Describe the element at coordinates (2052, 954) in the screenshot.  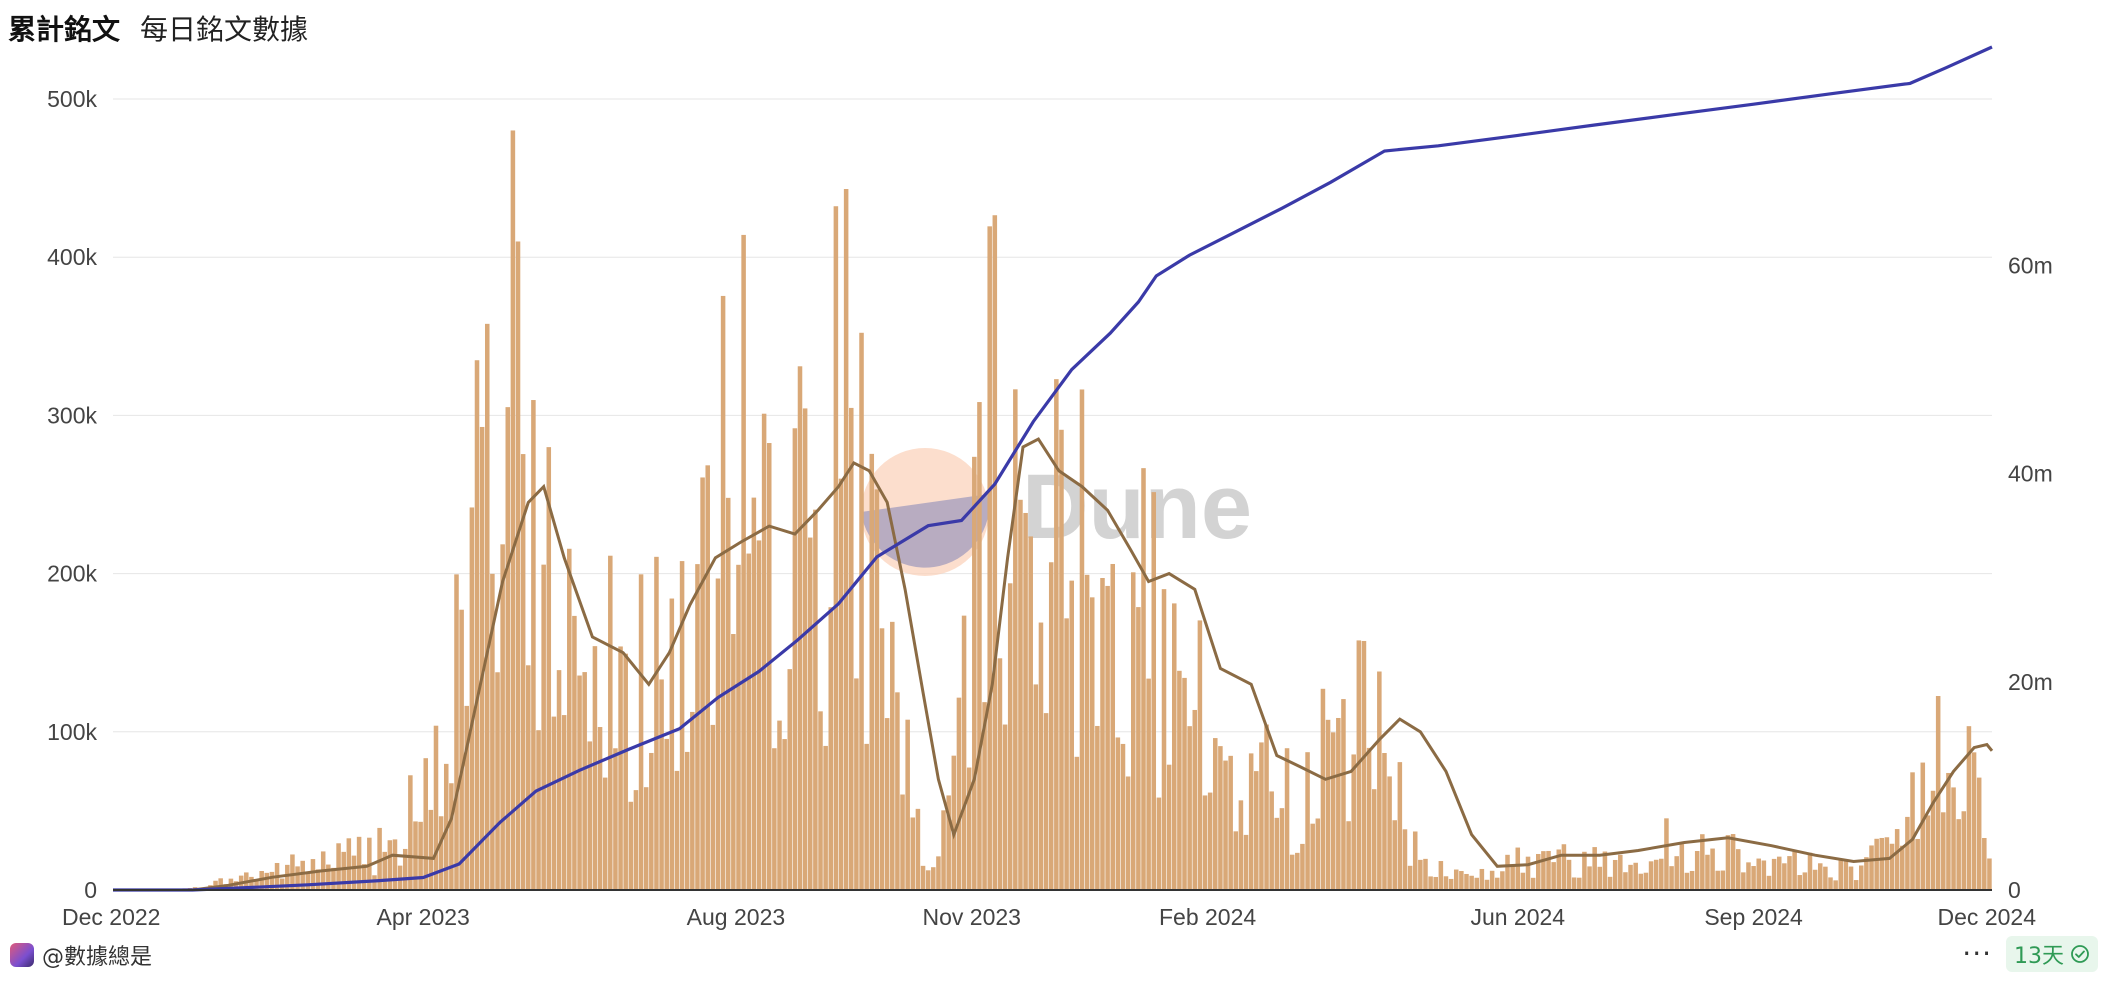
I see `refresh-status-badge: 13天` at that location.